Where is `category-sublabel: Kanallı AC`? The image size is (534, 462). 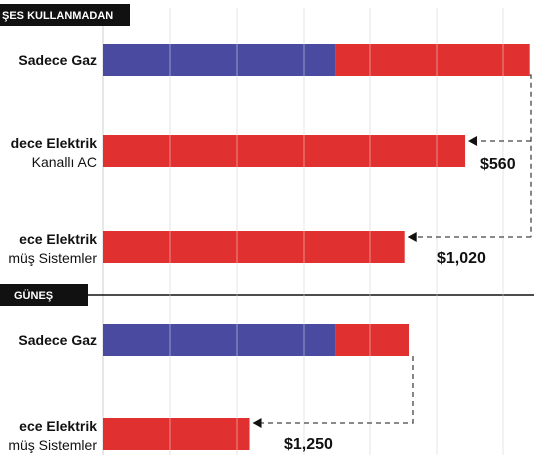
category-sublabel: Kanallı AC is located at coordinates (64, 162).